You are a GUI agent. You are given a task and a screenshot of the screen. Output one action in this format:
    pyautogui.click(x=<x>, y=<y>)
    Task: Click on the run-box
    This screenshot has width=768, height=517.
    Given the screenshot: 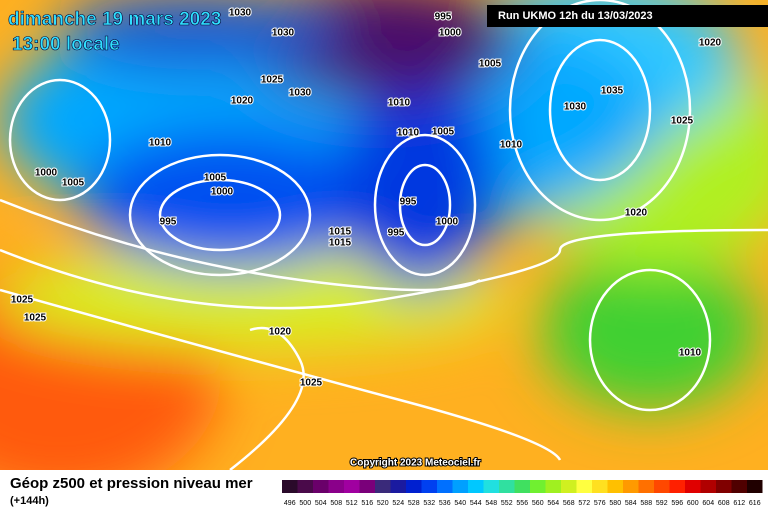 What is the action you would take?
    pyautogui.click(x=627, y=16)
    